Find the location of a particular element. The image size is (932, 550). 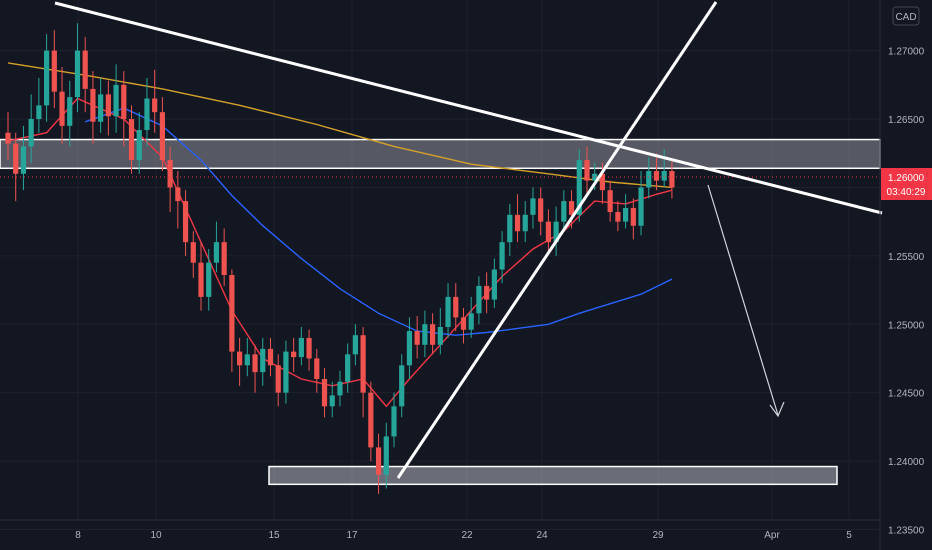

time-axis: 8 10 15 17 22 24 29 Apr 5 is located at coordinates (440, 530).